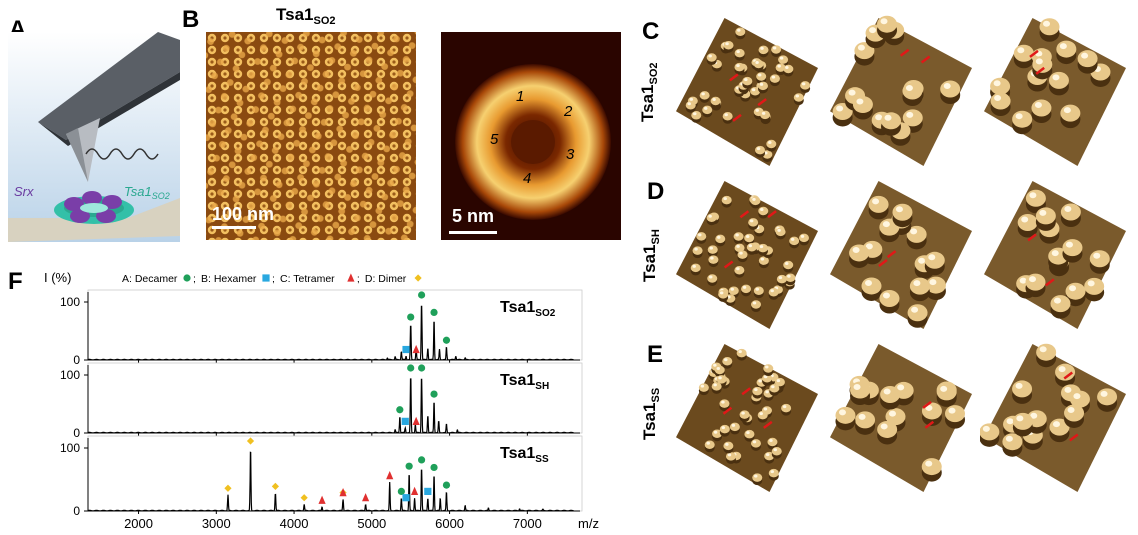 The width and height of the screenshot is (1138, 535). I want to click on x-tick-label: 3000, so click(216, 523).